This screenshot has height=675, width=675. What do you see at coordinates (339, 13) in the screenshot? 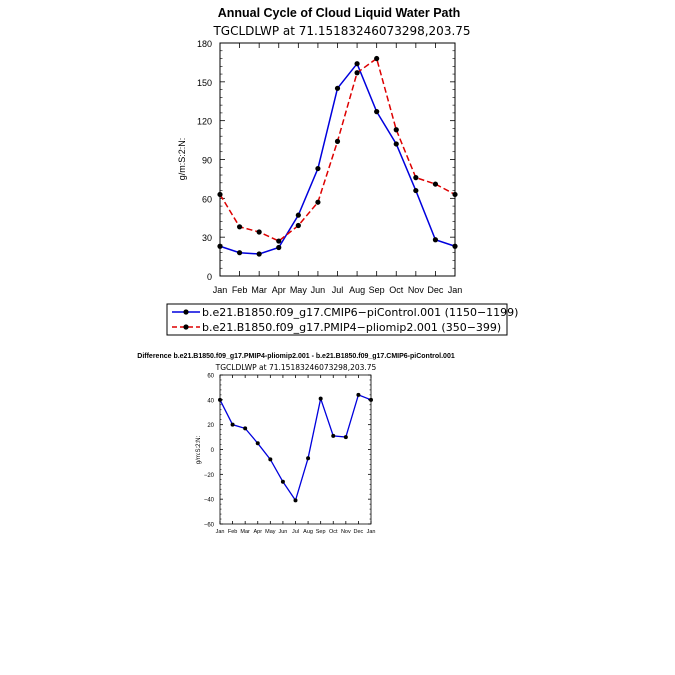
I see `chart-title: Annual Cycle of Cloud Liquid Water Path` at bounding box center [339, 13].